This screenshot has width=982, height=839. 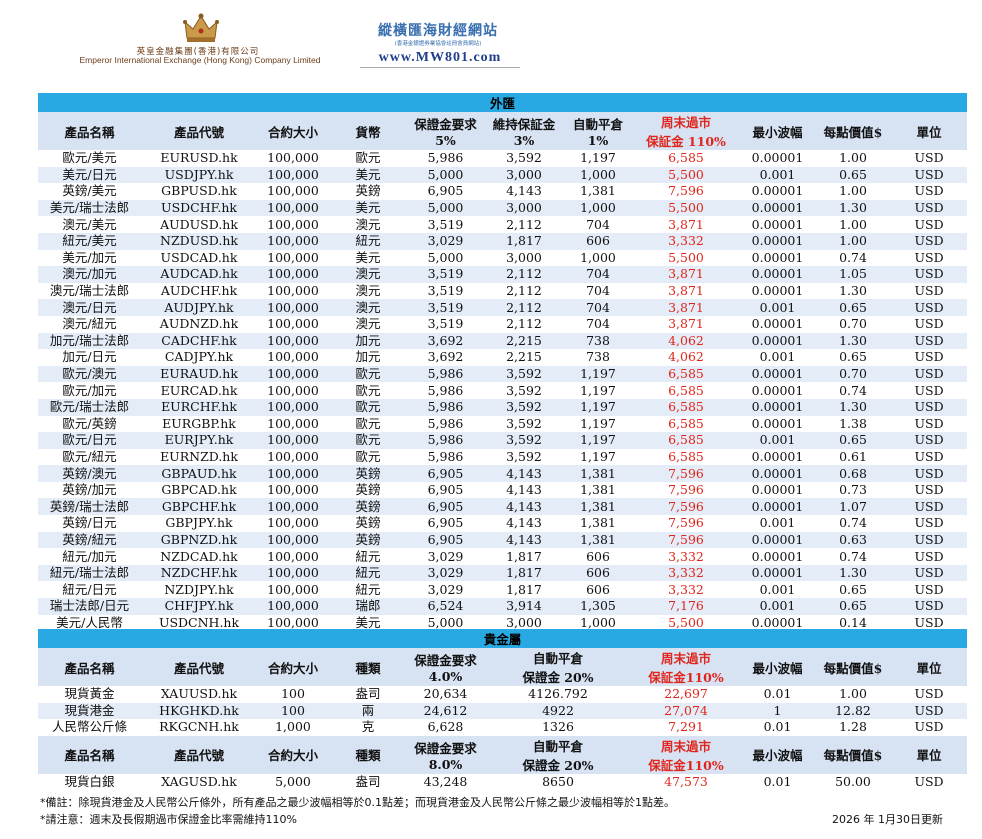 I want to click on cell-product-name: 澳元/日元, so click(x=89, y=307).